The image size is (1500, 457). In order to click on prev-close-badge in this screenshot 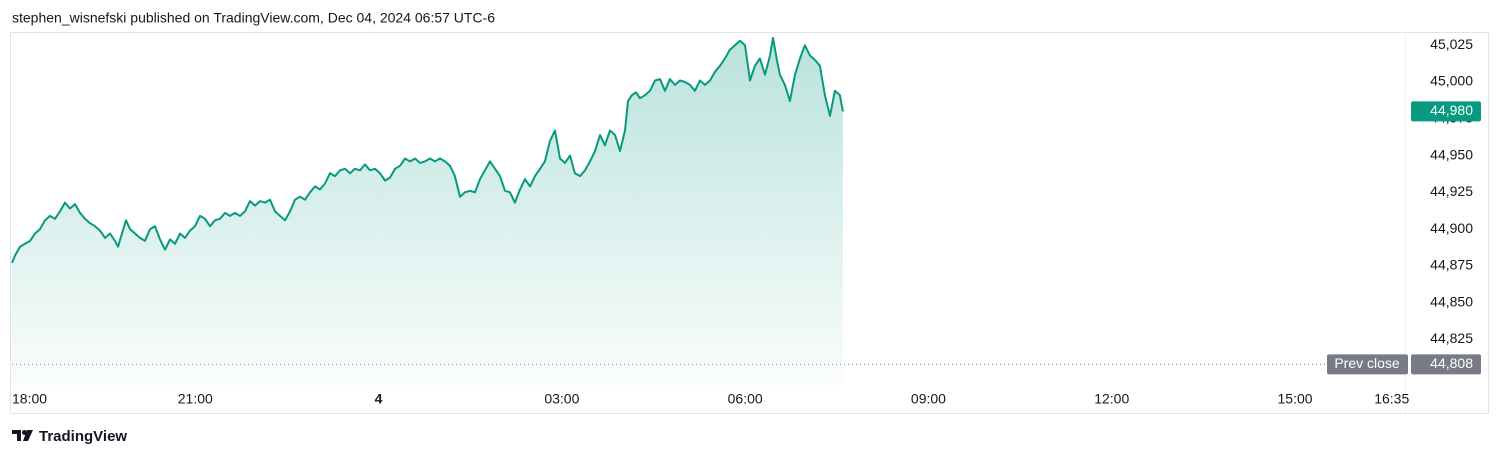, I will do `click(1446, 364)`.